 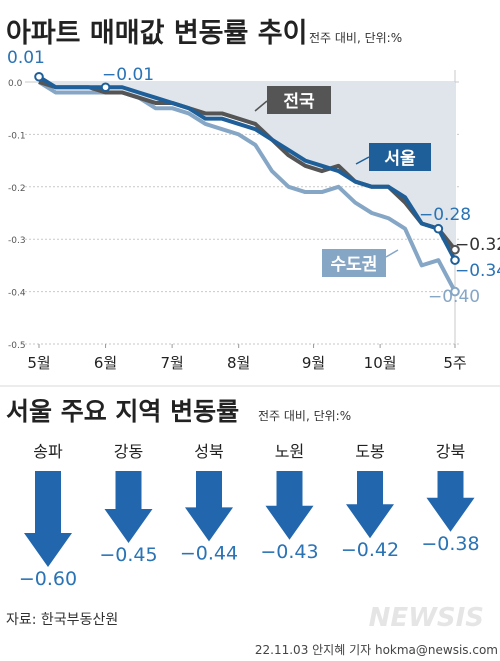 I want to click on bar-item: 성북 −0.44, so click(x=209, y=503).